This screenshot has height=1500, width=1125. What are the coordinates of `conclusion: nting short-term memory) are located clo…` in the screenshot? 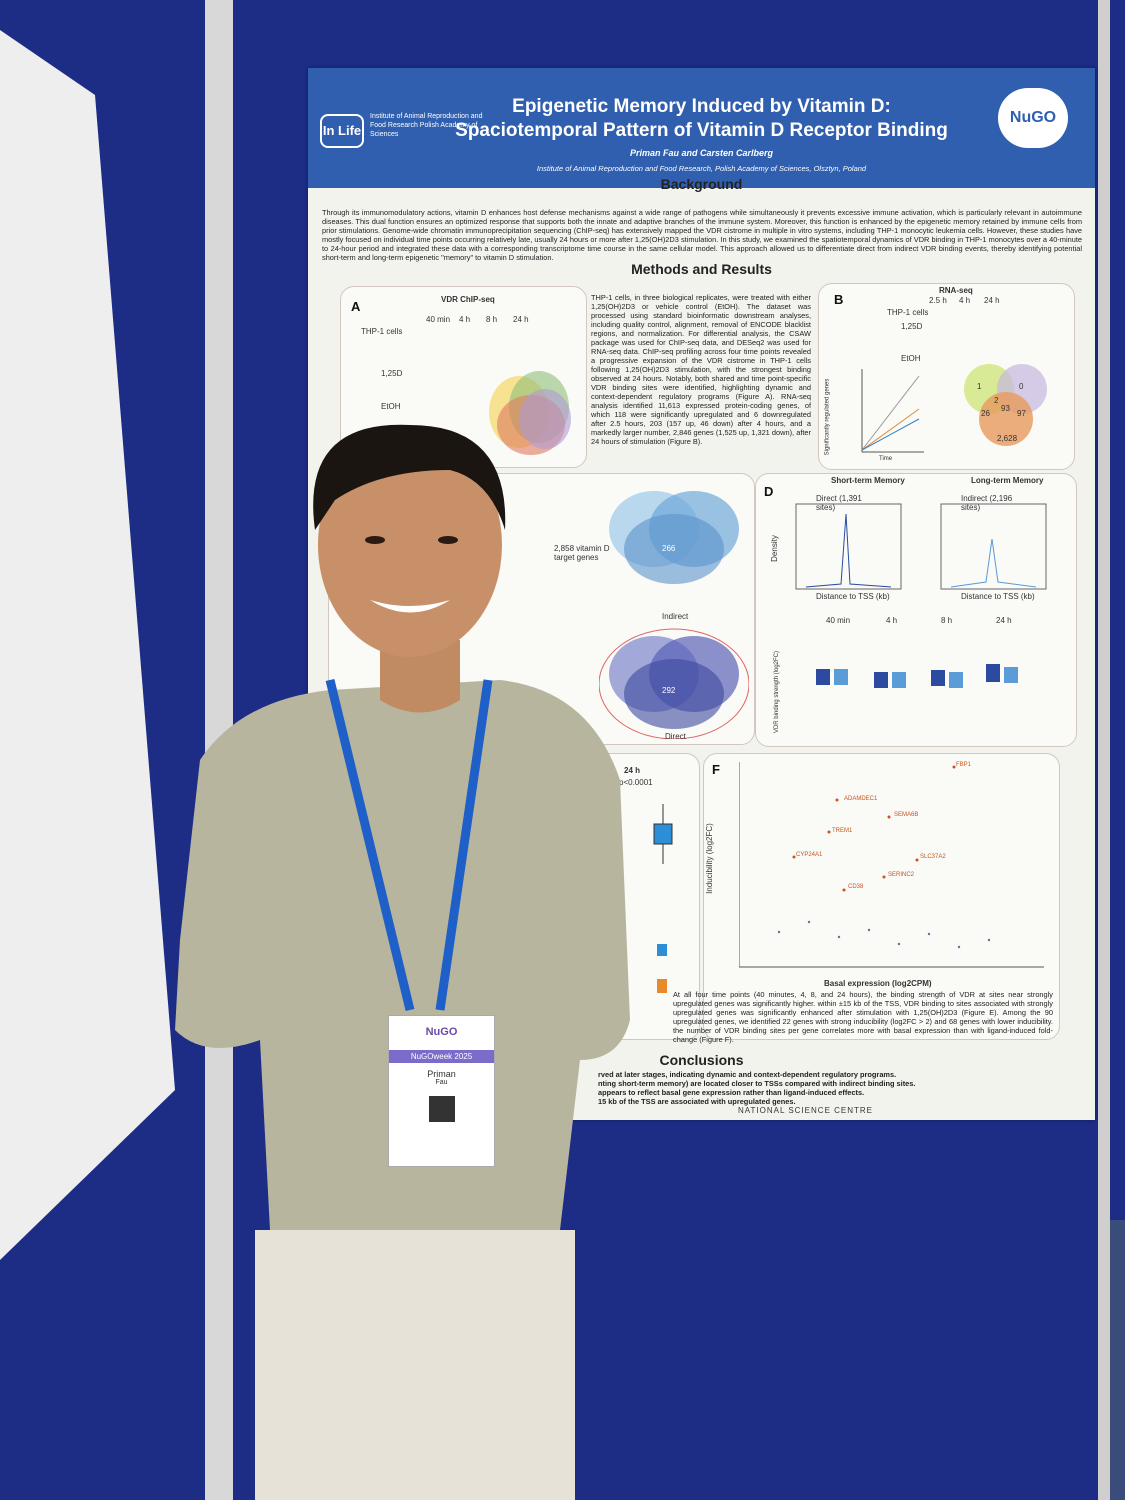 It's located at (757, 1083).